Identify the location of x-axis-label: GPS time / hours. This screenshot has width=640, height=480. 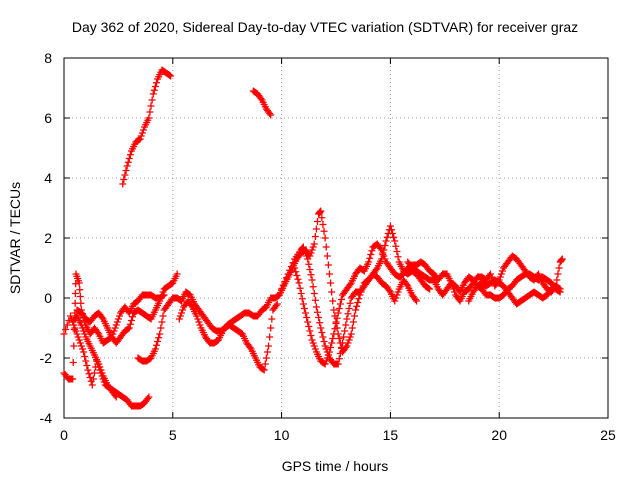
(335, 466).